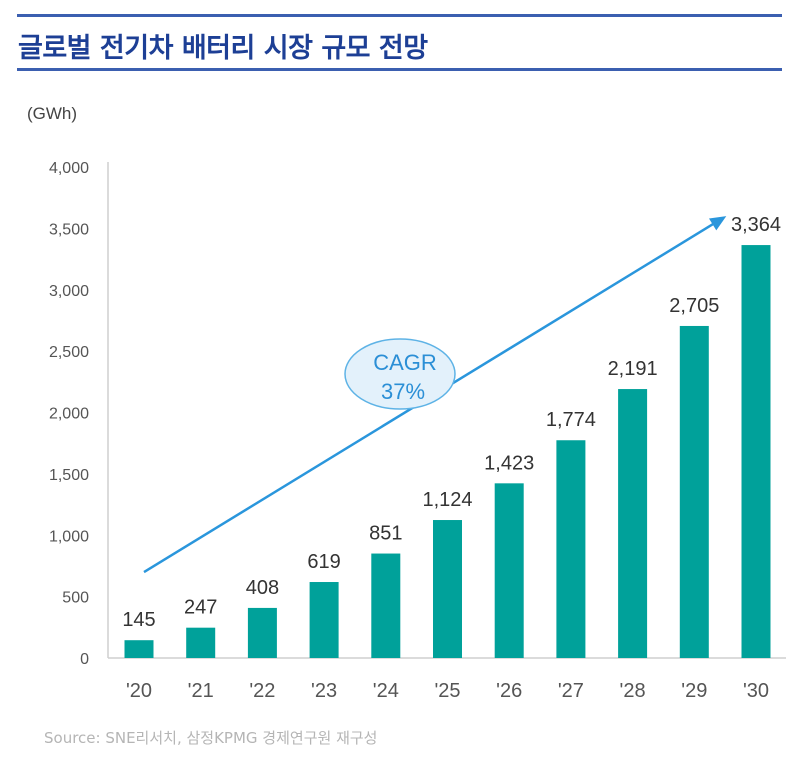  I want to click on x-tick-label: '23, so click(324, 691).